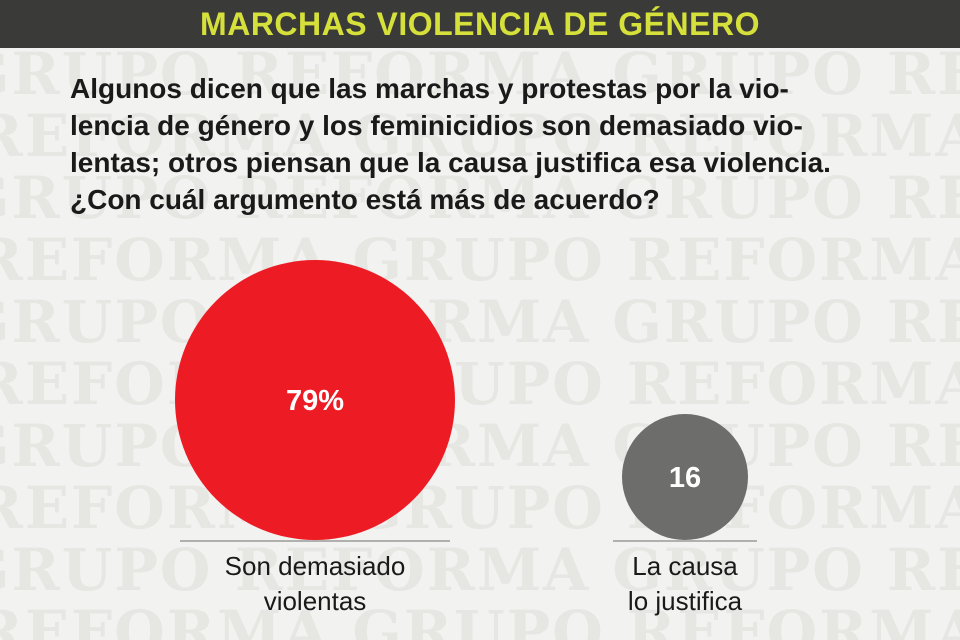 The image size is (960, 640). I want to click on bubble-value-label: 79%, so click(315, 401).